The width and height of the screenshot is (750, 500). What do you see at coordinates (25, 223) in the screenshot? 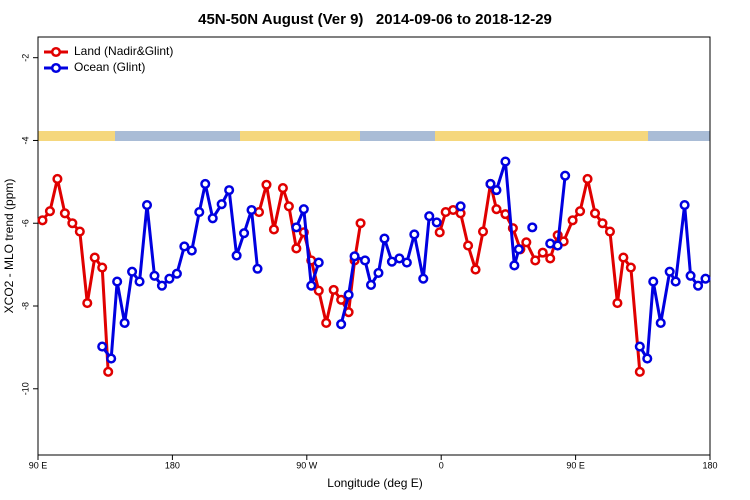
I see `y-tick-label: -6` at bounding box center [25, 223].